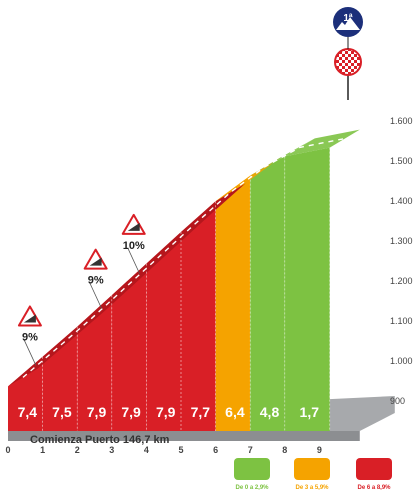 This screenshot has height=500, width=418. Describe the element at coordinates (374, 469) in the screenshot. I see `legend-swatch-red` at that location.